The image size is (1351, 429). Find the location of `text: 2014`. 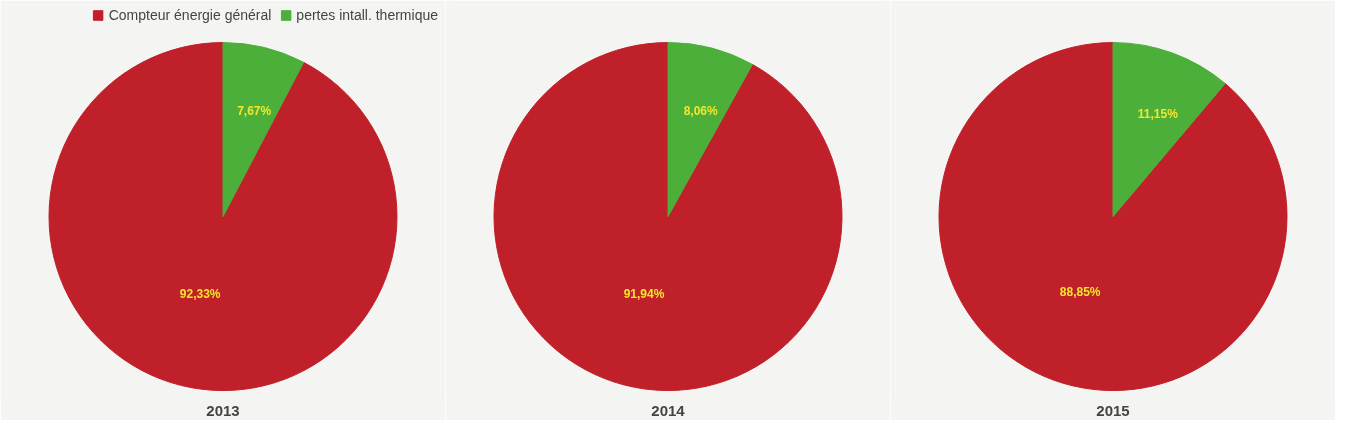

text: 2014 is located at coordinates (668, 410).